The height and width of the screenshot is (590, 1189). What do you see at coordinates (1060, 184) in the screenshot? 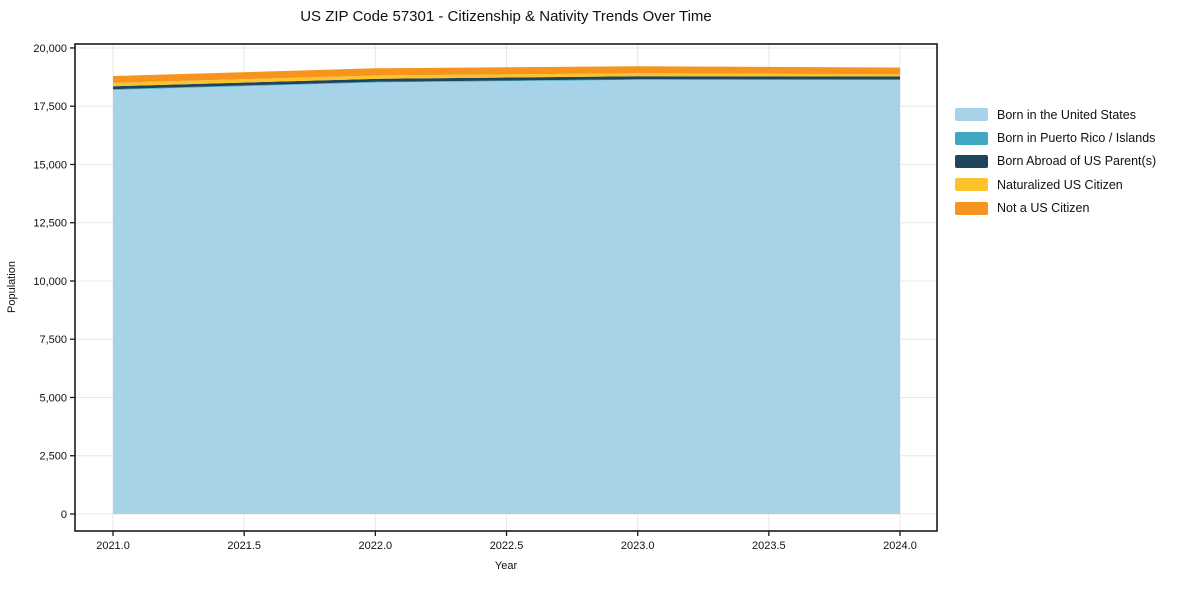
I see `legend-label: Naturalized US Citizen` at bounding box center [1060, 184].